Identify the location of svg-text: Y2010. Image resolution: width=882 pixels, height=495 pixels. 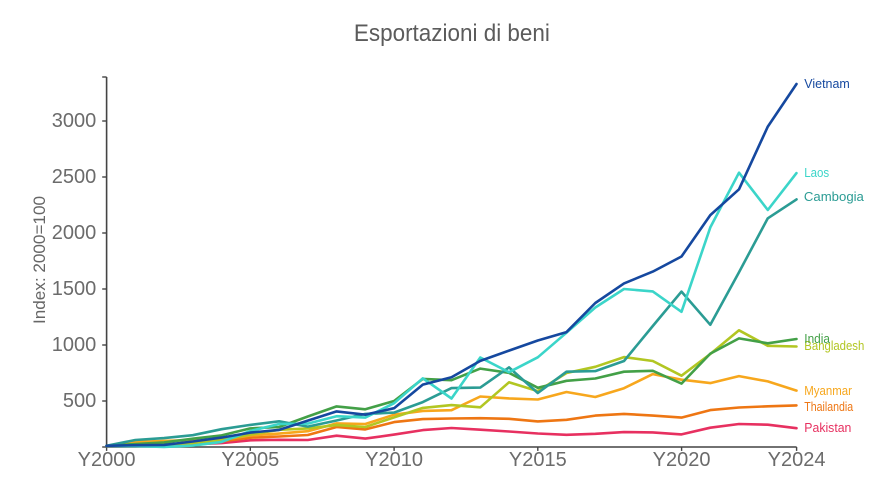
(394, 460).